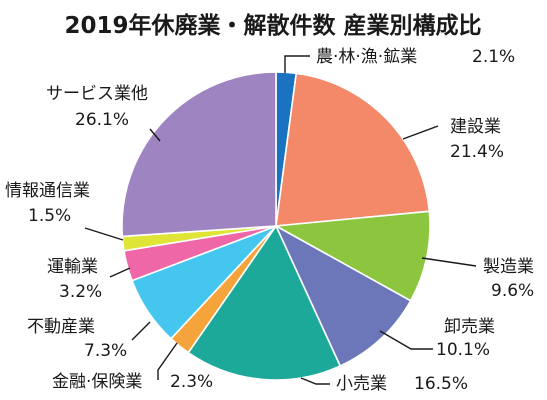 This screenshot has height=400, width=547. Describe the element at coordinates (366, 57) in the screenshot. I see `slice-label-0: 農·林·漁·鉱業` at that location.